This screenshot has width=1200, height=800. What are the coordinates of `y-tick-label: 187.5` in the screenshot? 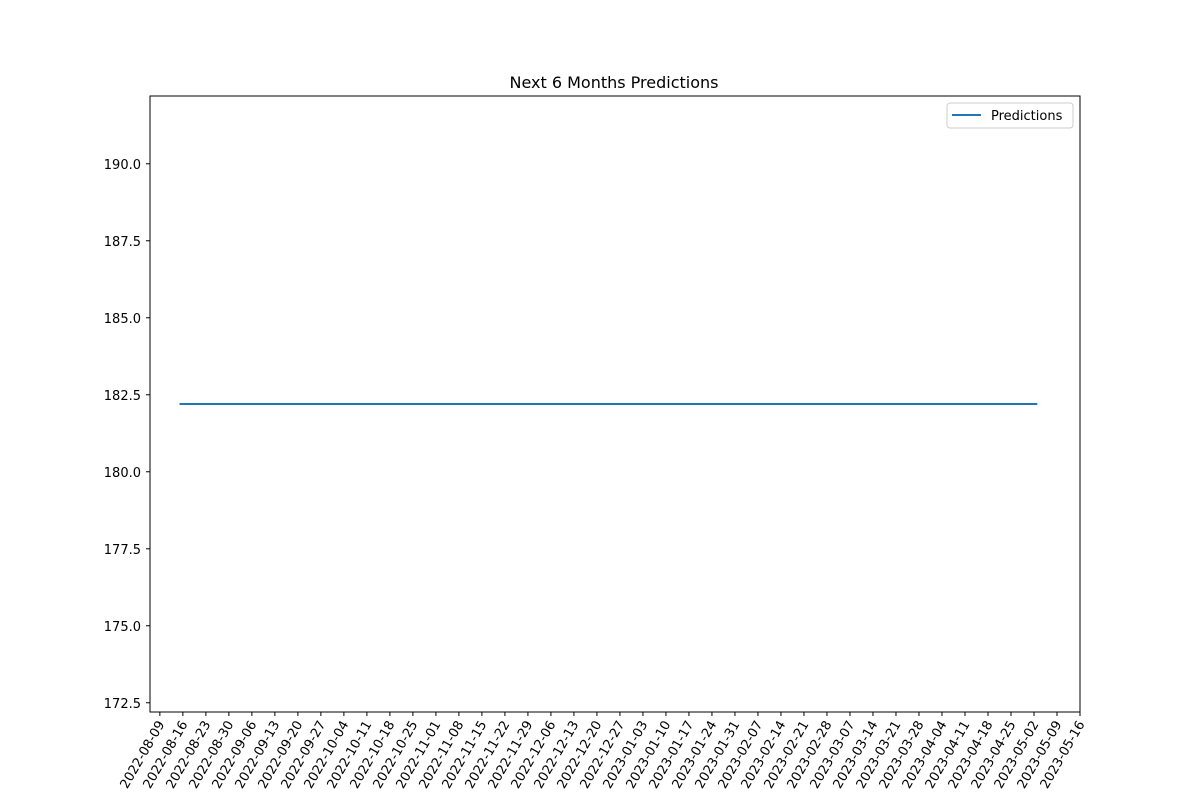 It's located at (122, 242).